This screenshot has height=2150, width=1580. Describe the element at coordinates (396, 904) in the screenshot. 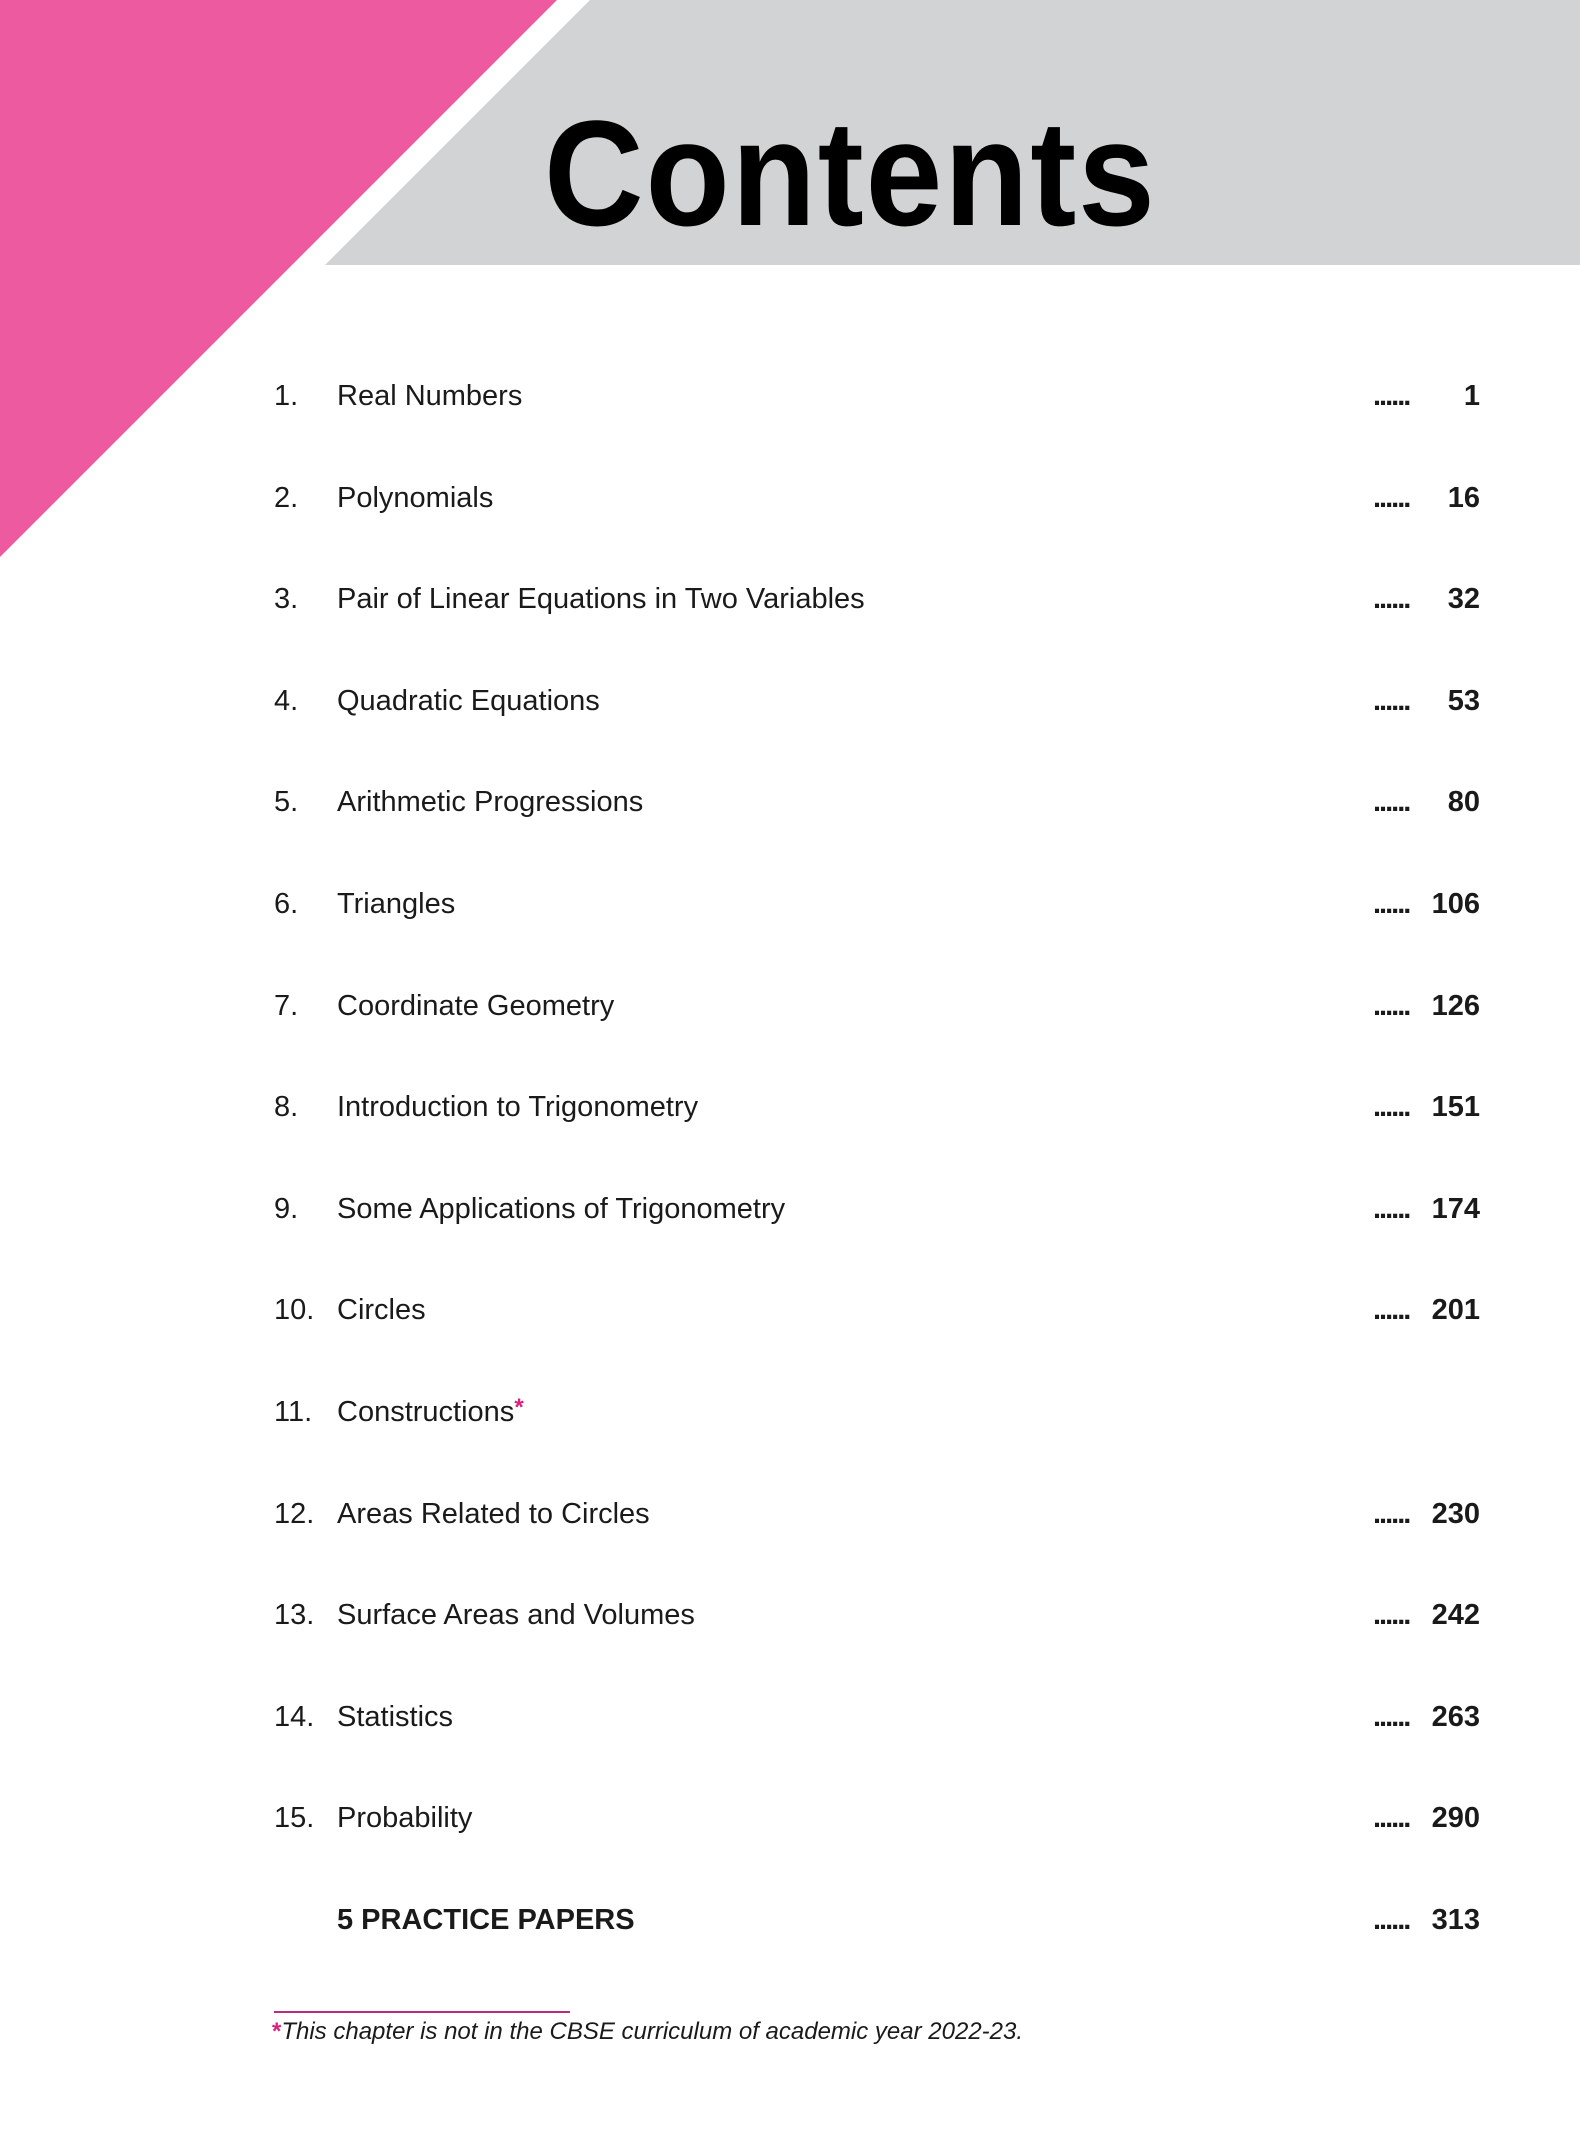

I see `toc-title: Triangles` at that location.